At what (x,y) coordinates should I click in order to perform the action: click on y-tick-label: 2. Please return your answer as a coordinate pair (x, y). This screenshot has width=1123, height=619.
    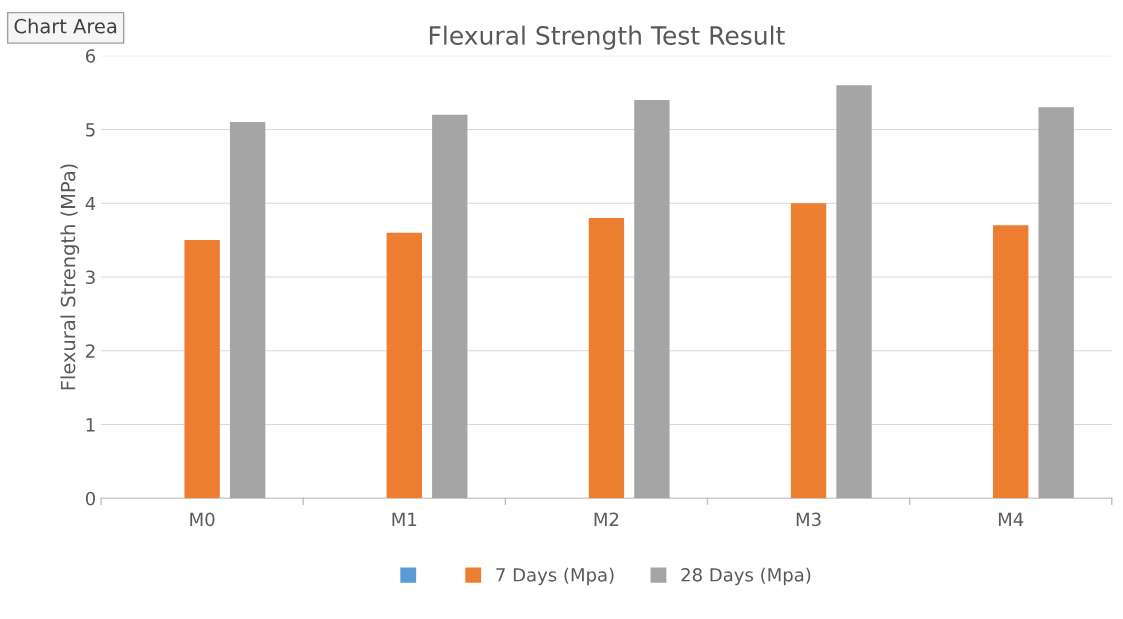
    Looking at the image, I should click on (90, 351).